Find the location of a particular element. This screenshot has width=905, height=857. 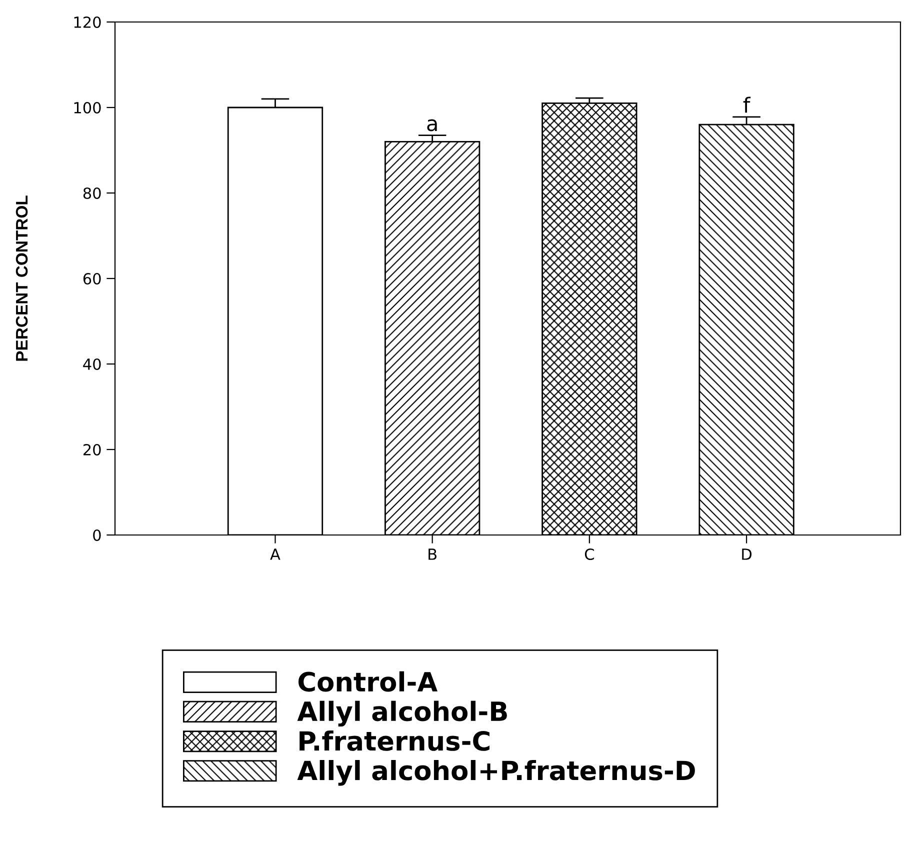

legend-label: Allyl alcohol-B is located at coordinates (402, 713).